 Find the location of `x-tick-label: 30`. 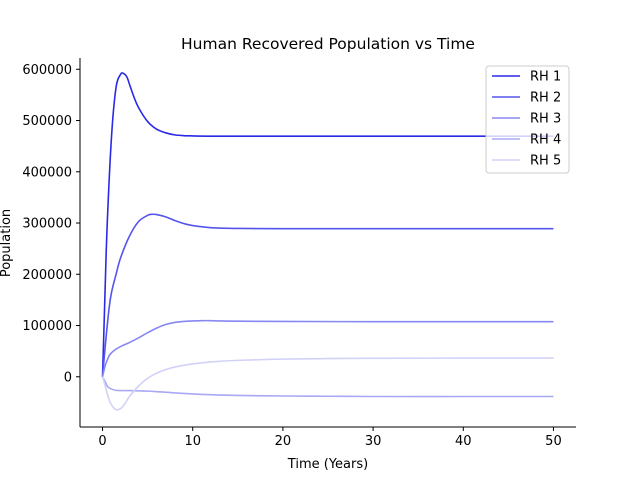

x-tick-label: 30 is located at coordinates (373, 441).